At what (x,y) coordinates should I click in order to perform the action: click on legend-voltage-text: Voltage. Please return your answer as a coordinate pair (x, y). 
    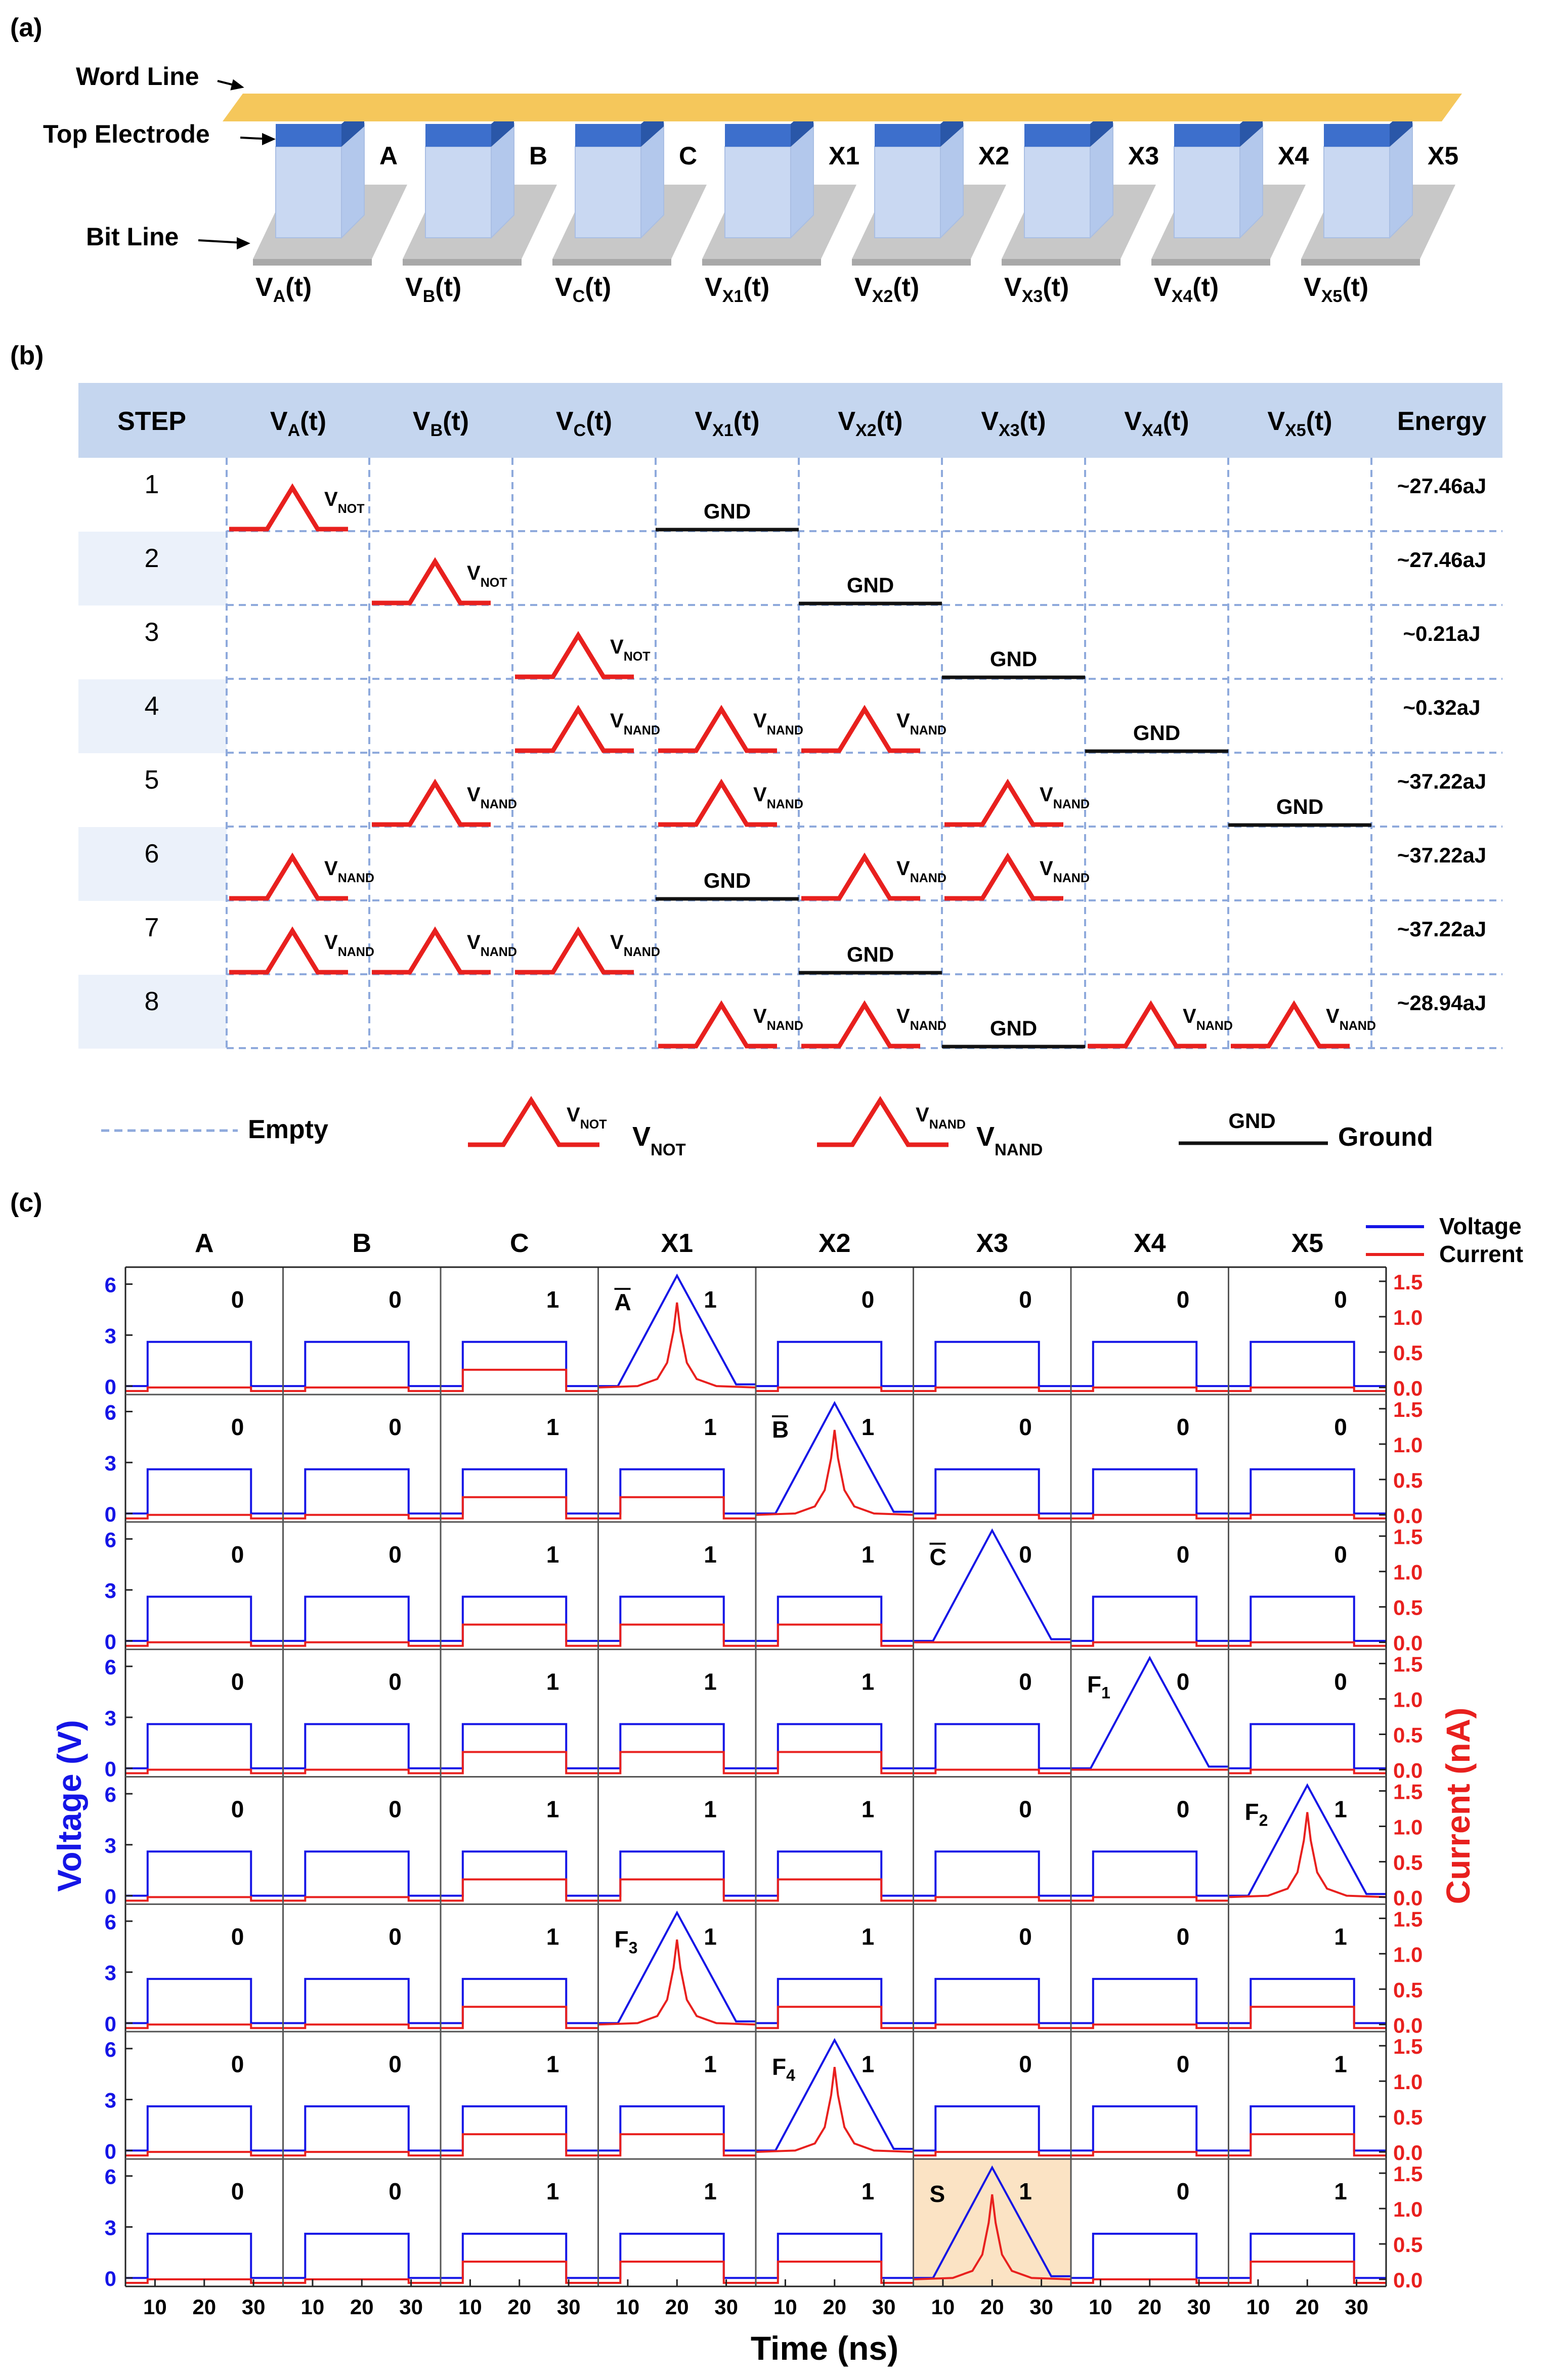
    Looking at the image, I should click on (1480, 1226).